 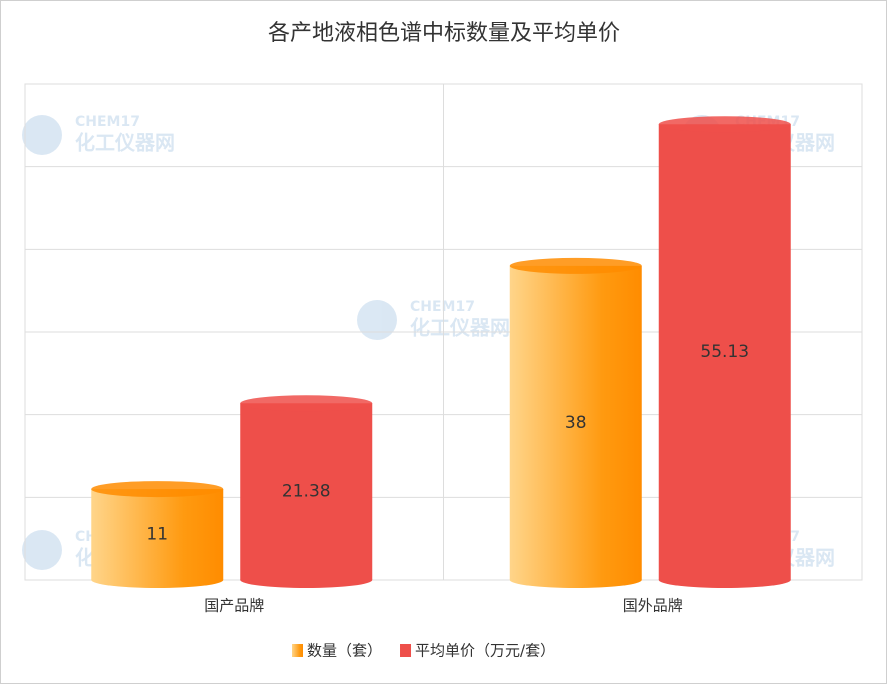 I want to click on value-label: 21.38, so click(x=306, y=492).